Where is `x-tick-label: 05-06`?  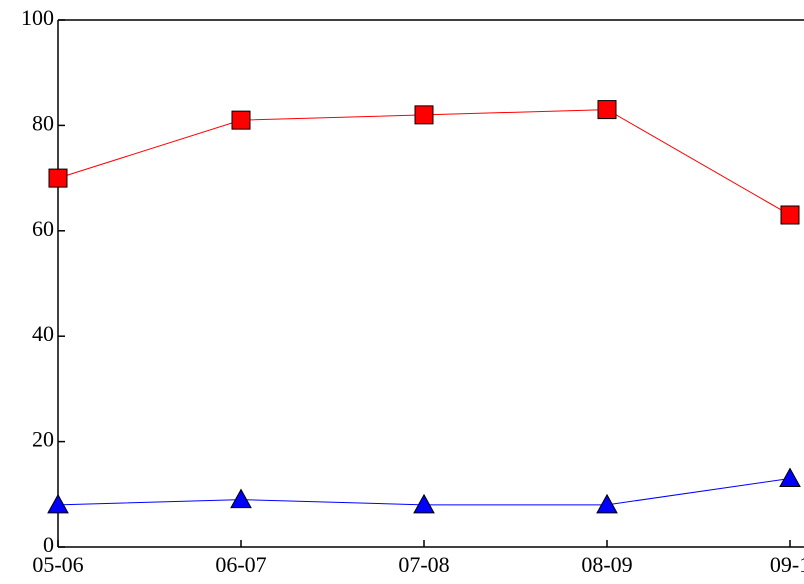
x-tick-label: 05-06 is located at coordinates (57, 564).